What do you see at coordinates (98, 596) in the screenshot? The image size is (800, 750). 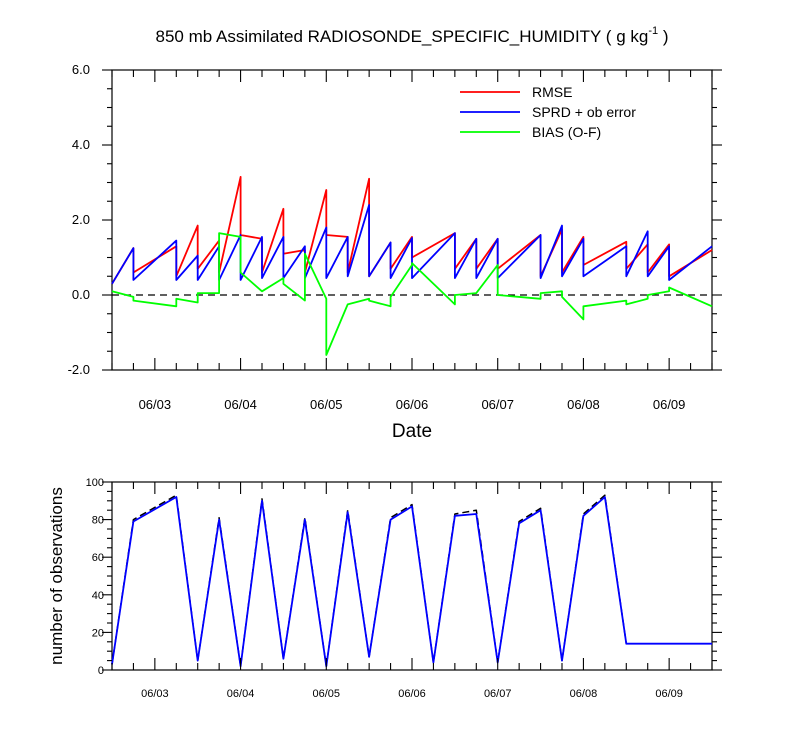 I see `bottom-y-tick-label: 40` at bounding box center [98, 596].